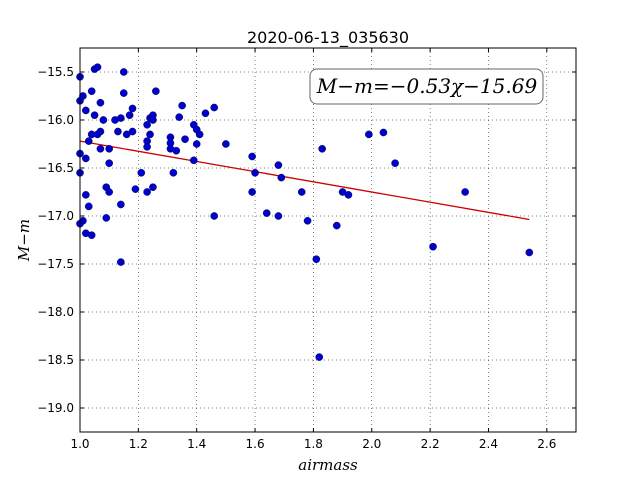 This screenshot has width=640, height=480. What do you see at coordinates (55, 264) in the screenshot?
I see `y-tick-label: −17.5` at bounding box center [55, 264].